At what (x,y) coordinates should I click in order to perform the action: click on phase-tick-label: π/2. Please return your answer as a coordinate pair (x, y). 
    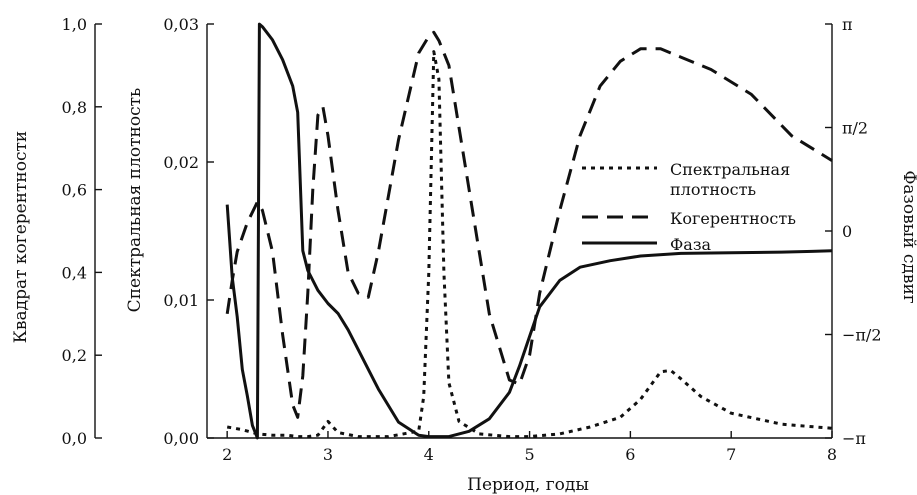
    Looking at the image, I should click on (855, 128).